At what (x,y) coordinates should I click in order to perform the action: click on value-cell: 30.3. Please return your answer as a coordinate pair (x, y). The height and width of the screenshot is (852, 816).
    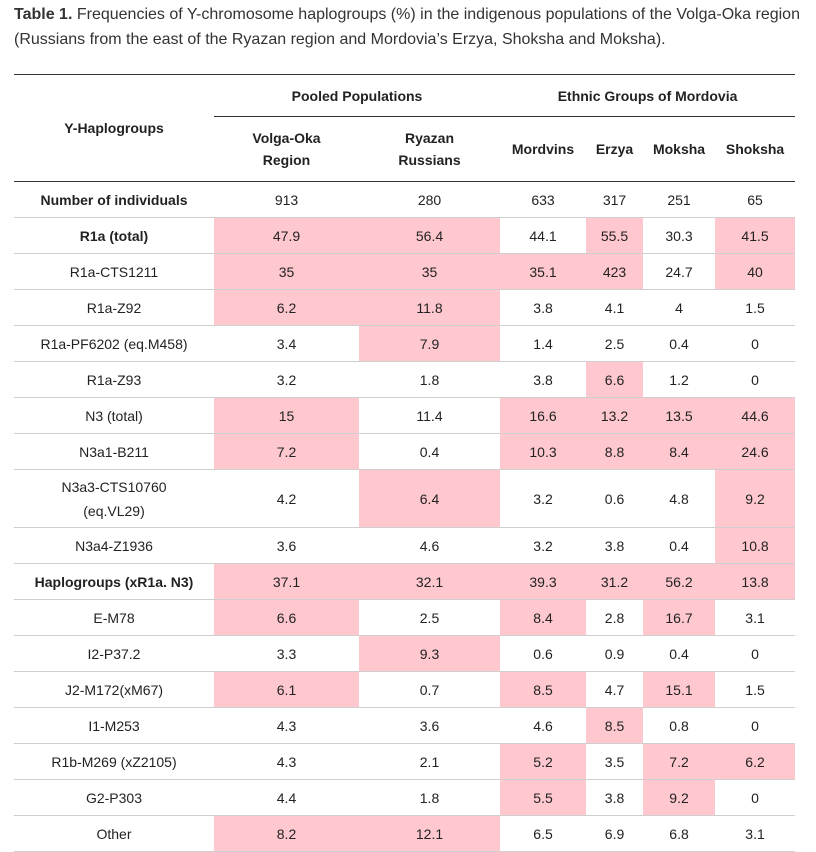
    Looking at the image, I should click on (679, 235).